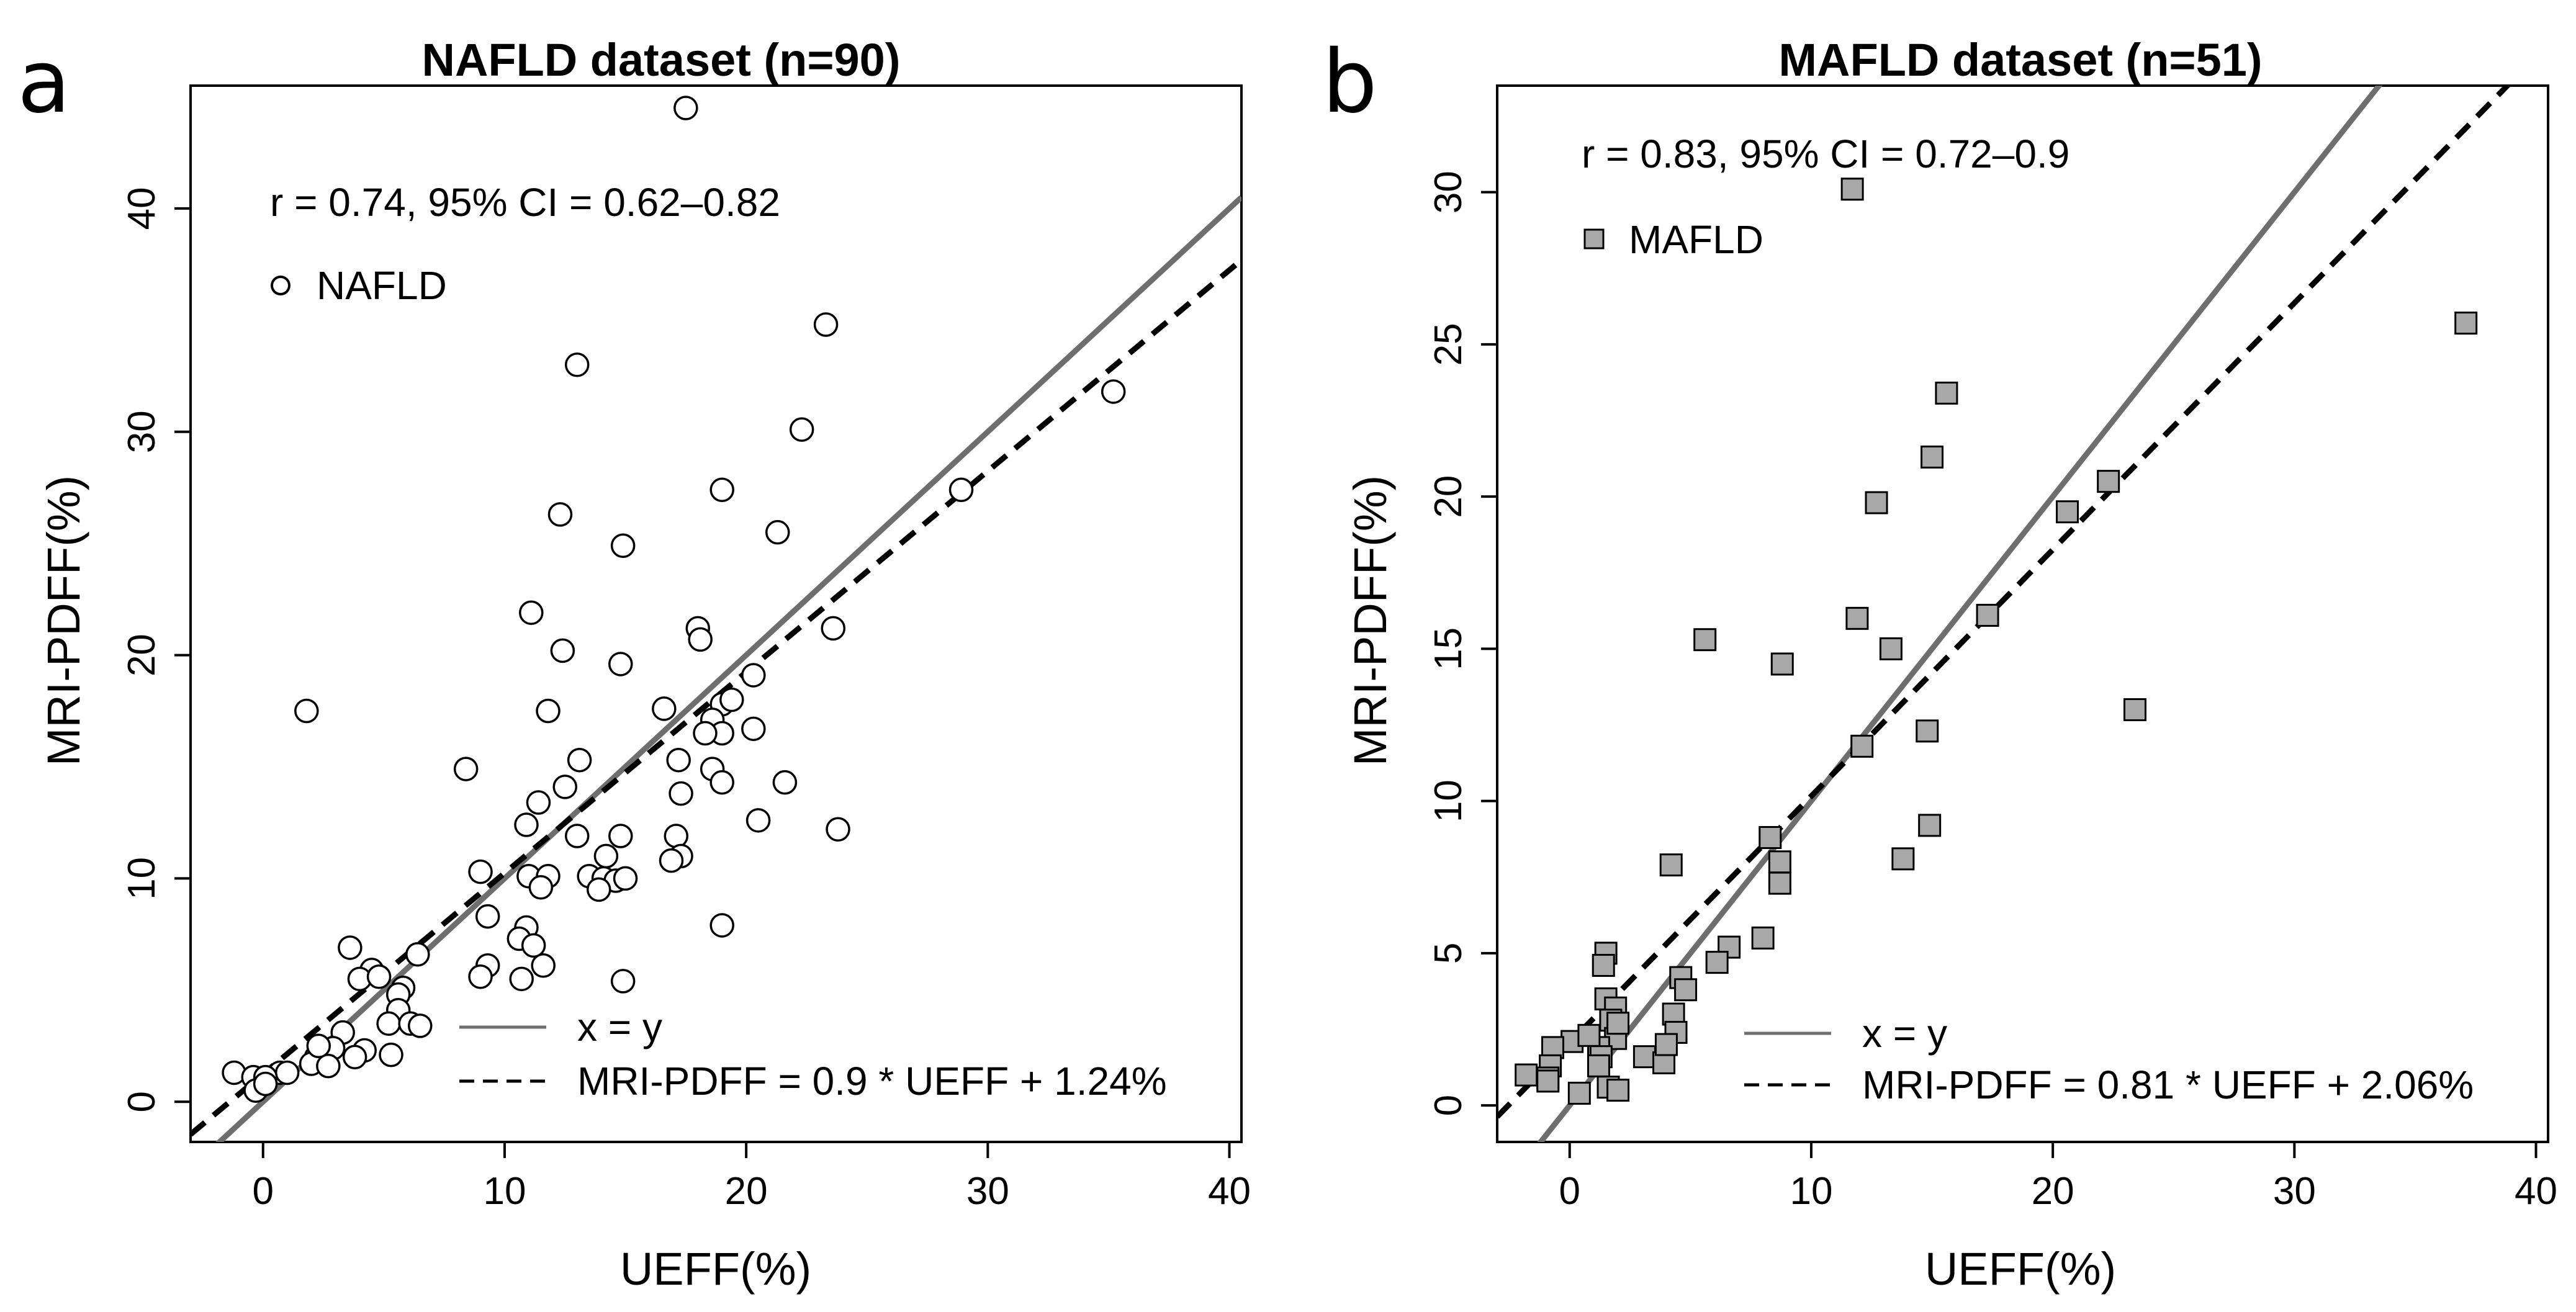 The width and height of the screenshot is (2576, 1312). What do you see at coordinates (1594, 238) in the screenshot?
I see `legend-marker-filled-square` at bounding box center [1594, 238].